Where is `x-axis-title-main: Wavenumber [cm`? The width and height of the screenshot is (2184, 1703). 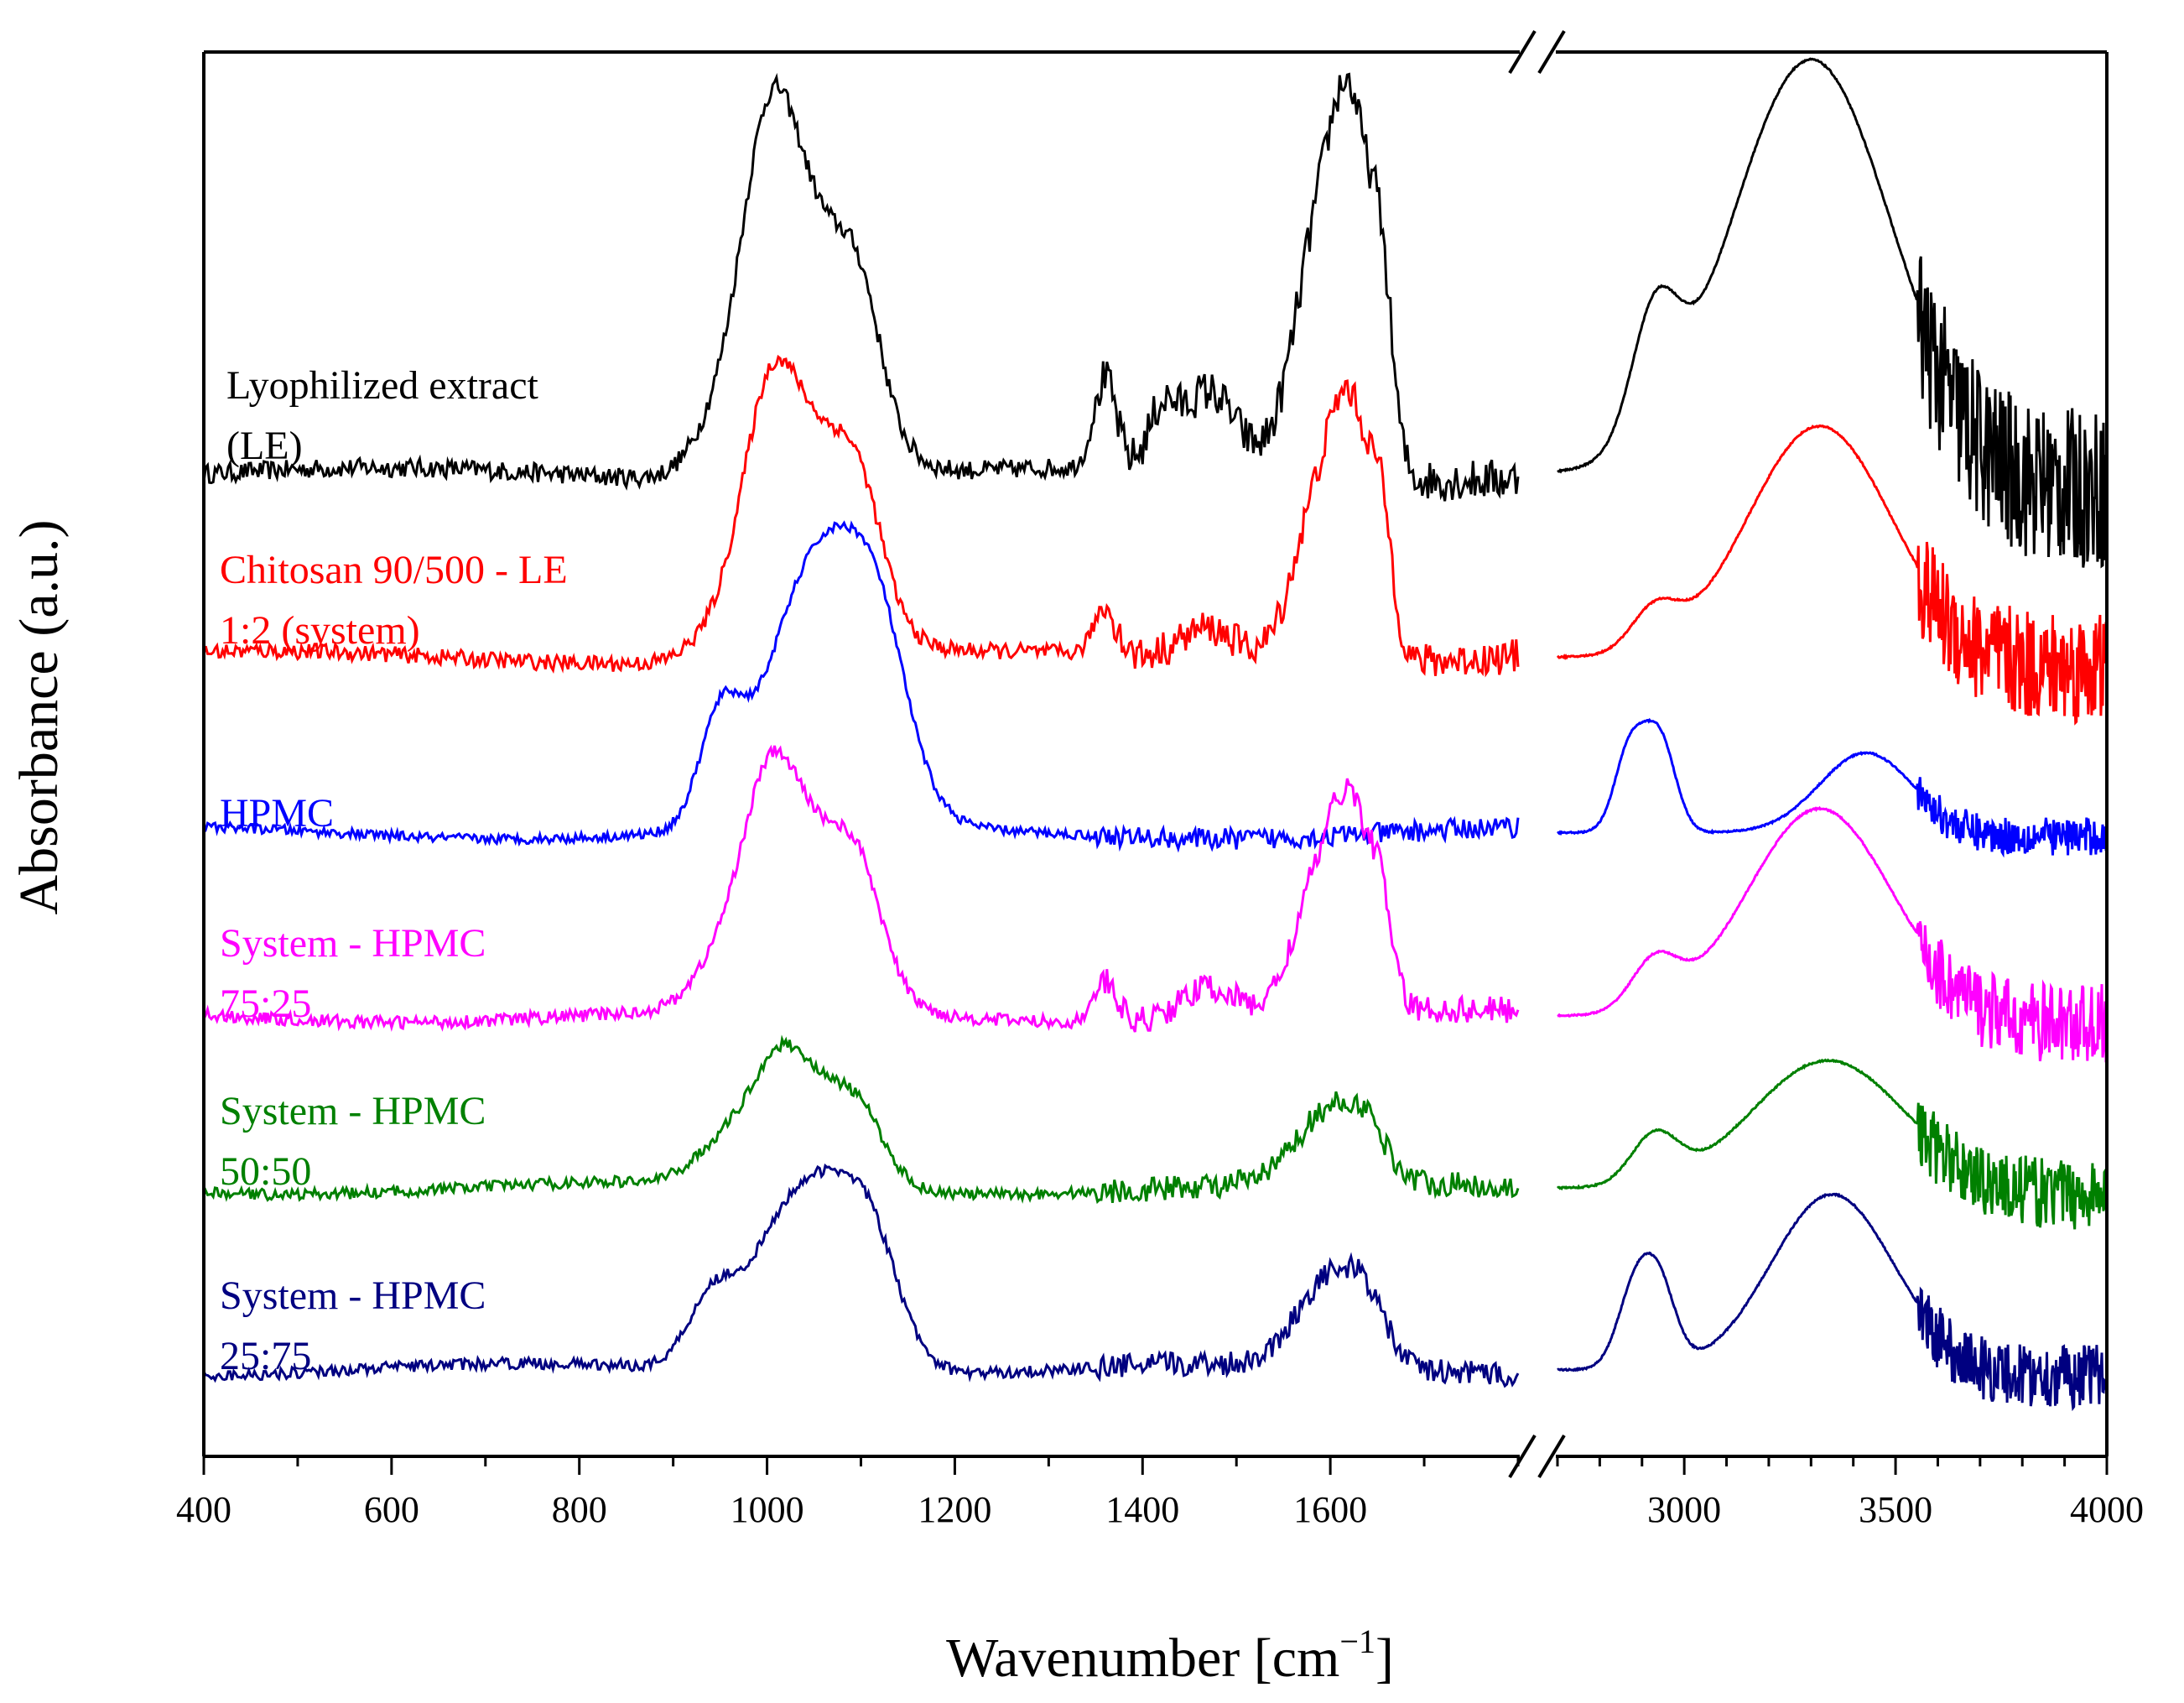
x-axis-title-main: Wavenumber [cm is located at coordinates (1142, 1658).